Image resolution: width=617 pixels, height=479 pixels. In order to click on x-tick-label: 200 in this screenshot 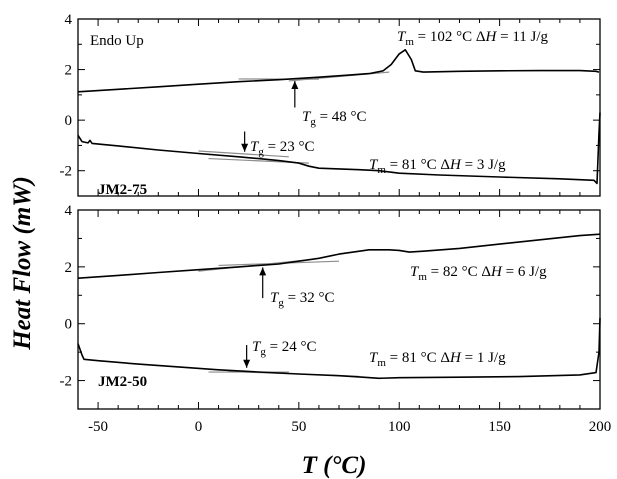, I will do `click(600, 427)`.